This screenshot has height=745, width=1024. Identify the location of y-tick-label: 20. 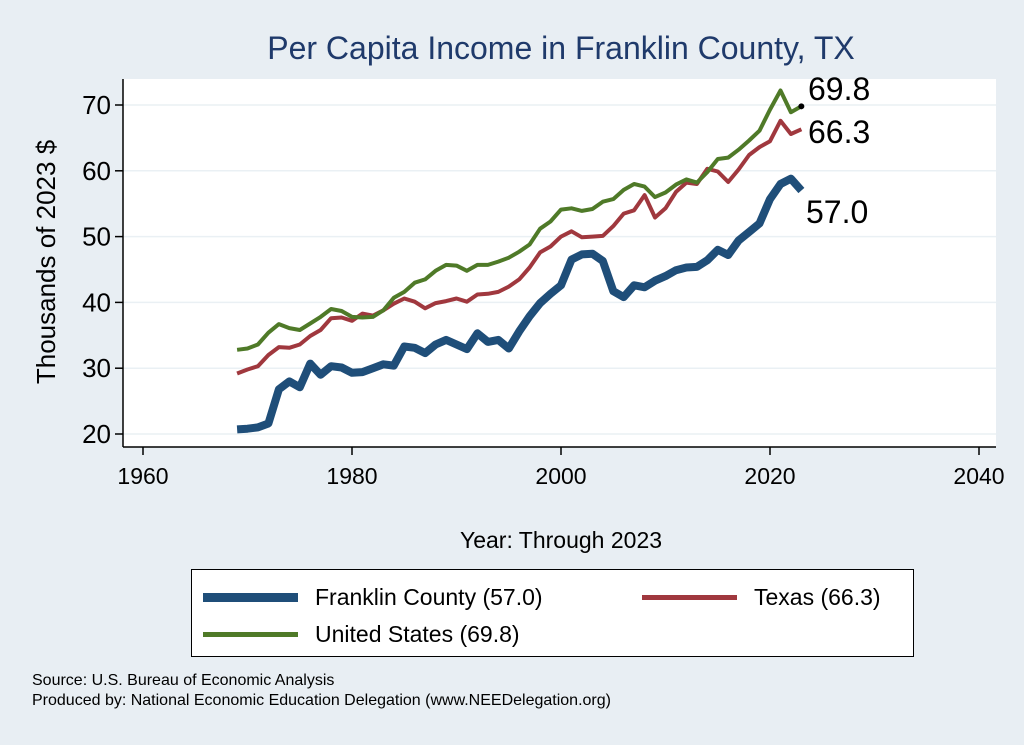
(96, 434).